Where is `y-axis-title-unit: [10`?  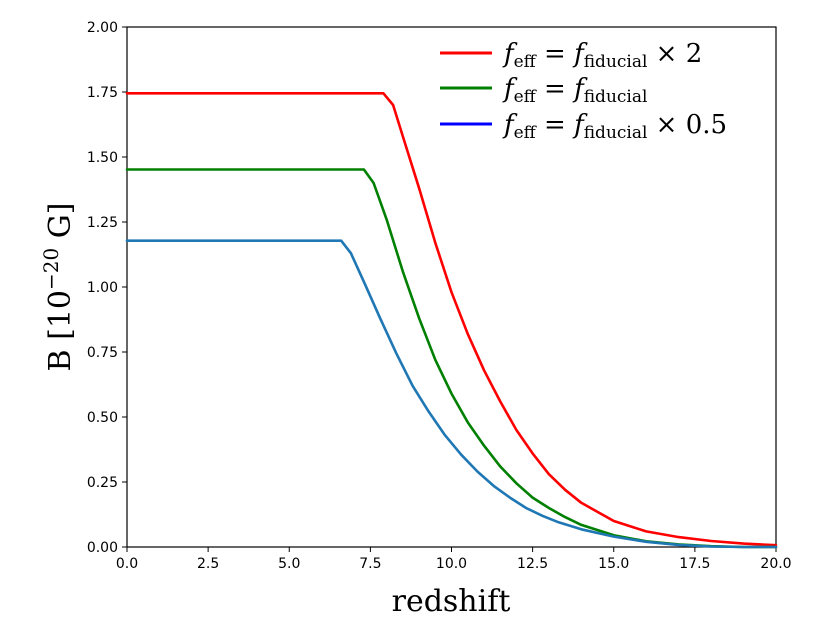
y-axis-title-unit: [10 is located at coordinates (60, 315).